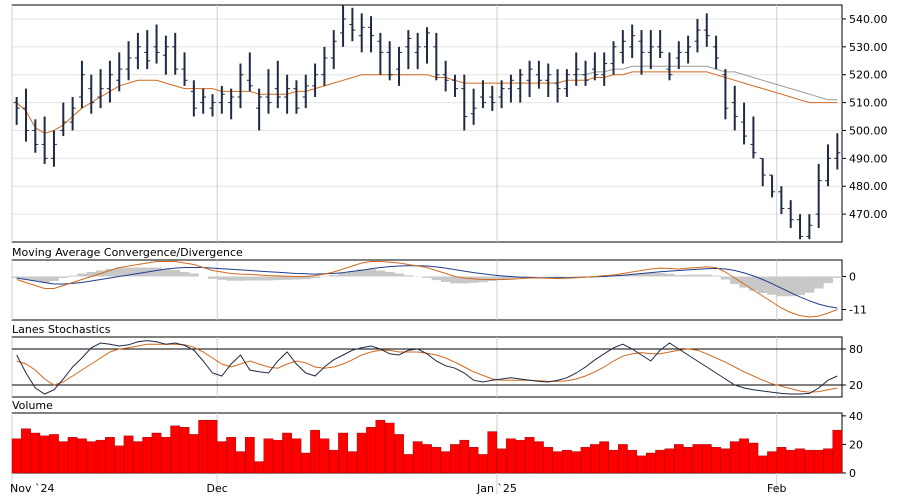  I want to click on stochastics-title: Lanes Stochastics, so click(61, 329).